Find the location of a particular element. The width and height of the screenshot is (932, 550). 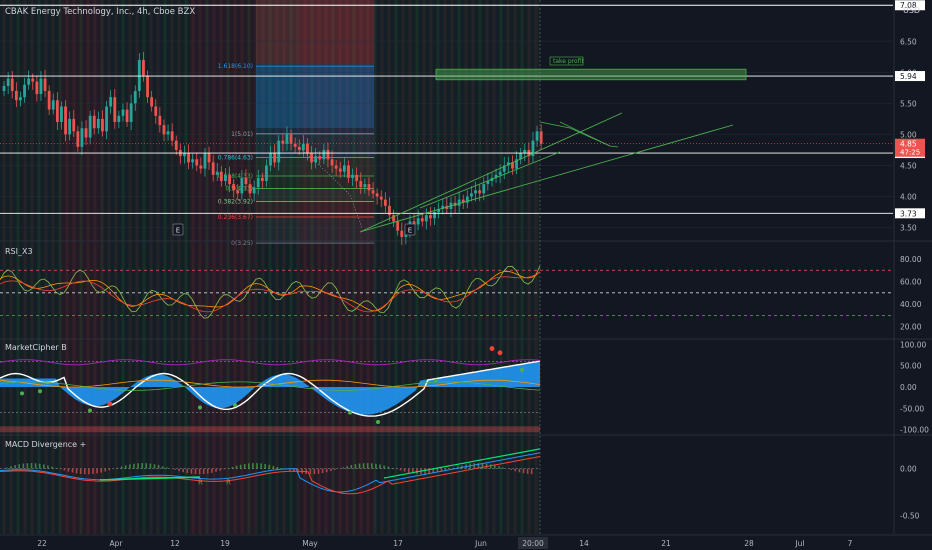

fib-level-label: 0.5(4.13) is located at coordinates (239, 188).